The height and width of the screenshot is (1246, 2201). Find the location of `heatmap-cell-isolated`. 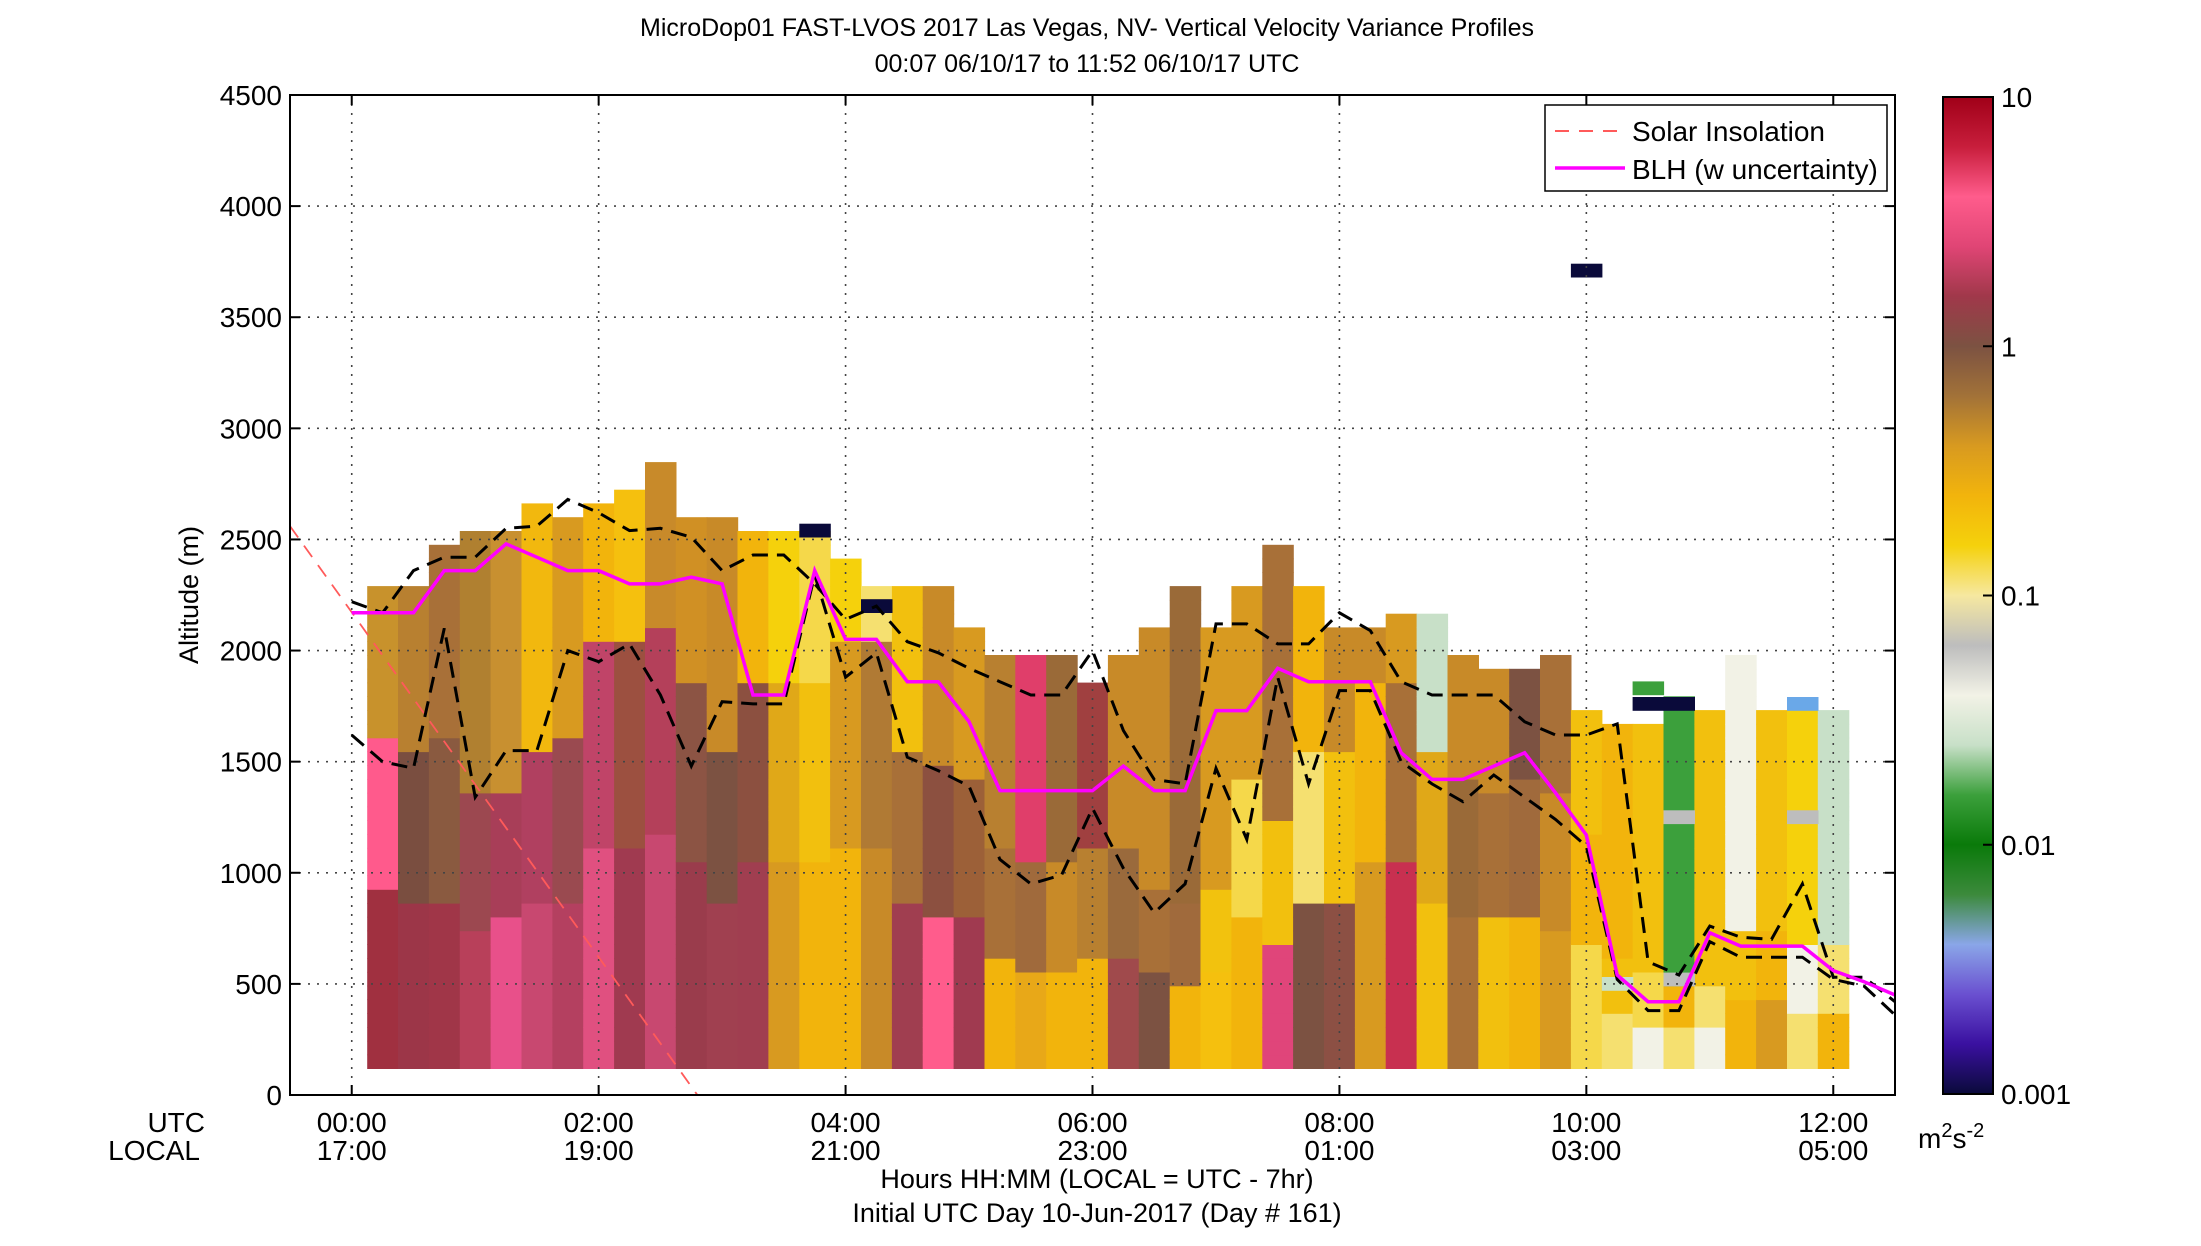

heatmap-cell-isolated is located at coordinates (1648, 688).